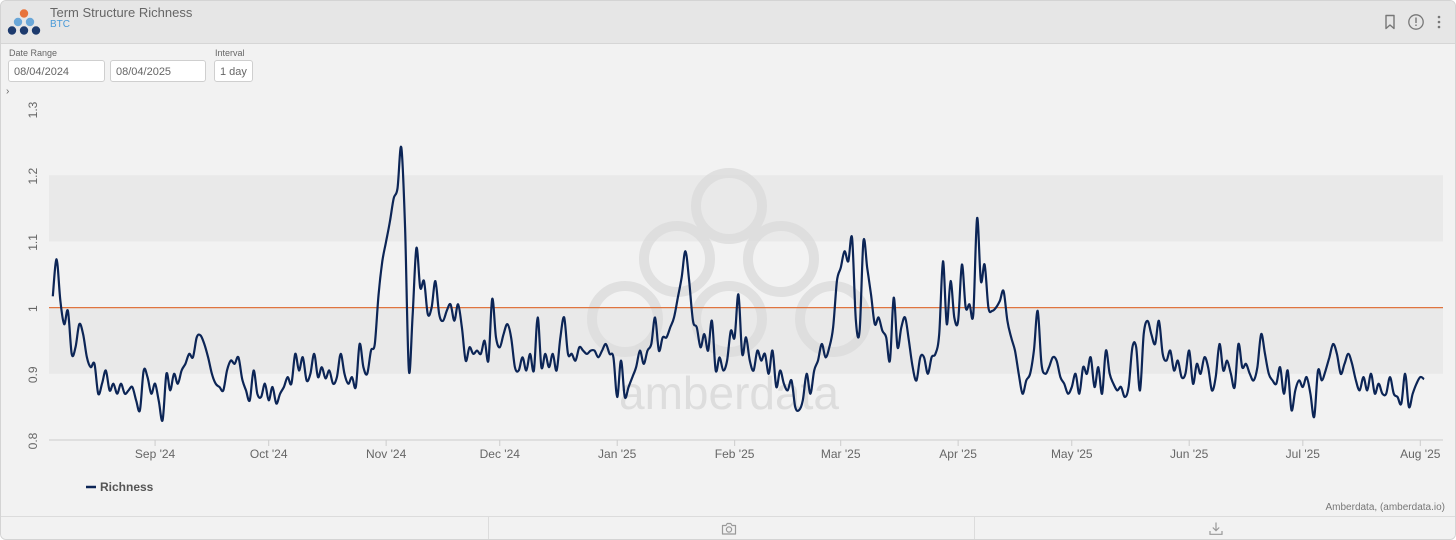 Image resolution: width=1456 pixels, height=540 pixels. Describe the element at coordinates (155, 454) in the screenshot. I see `x-tick-label: Sep '24` at that location.